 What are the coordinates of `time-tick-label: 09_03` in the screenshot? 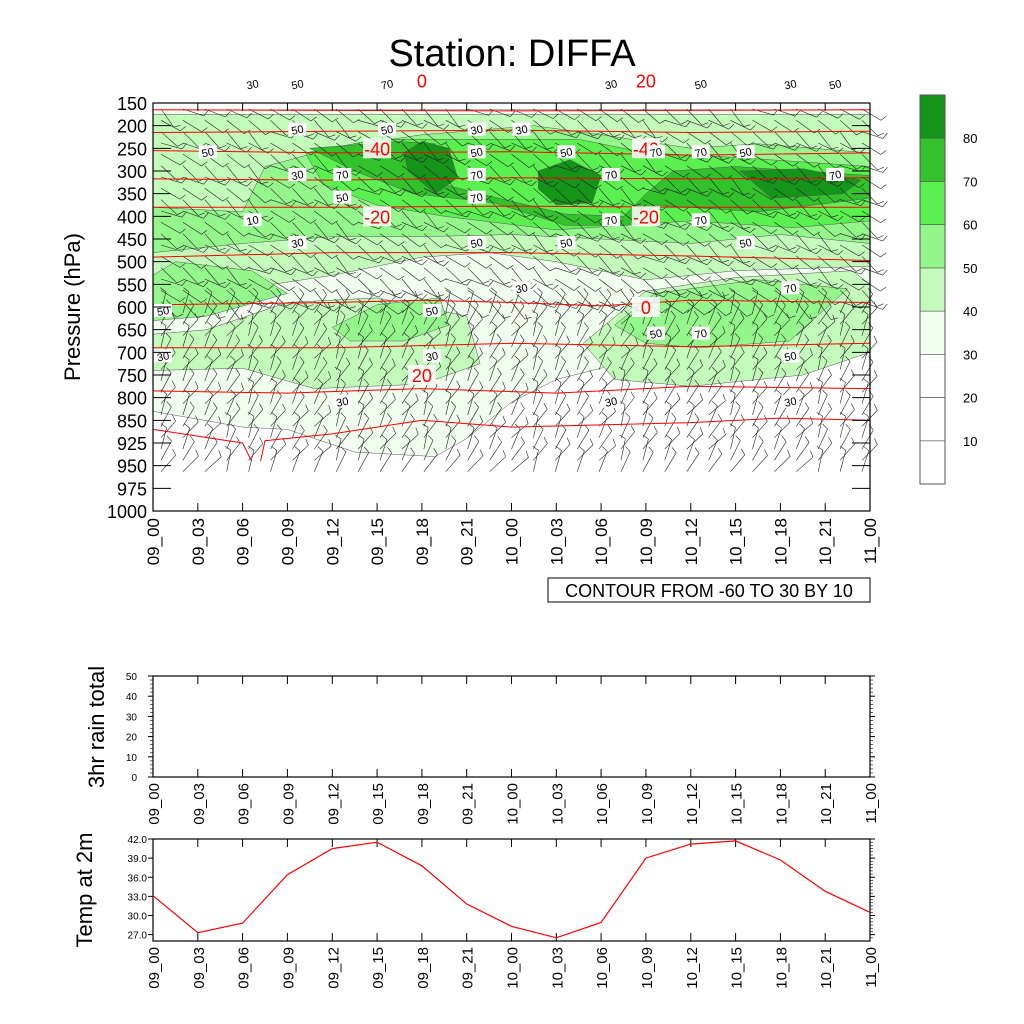 It's located at (198, 541).